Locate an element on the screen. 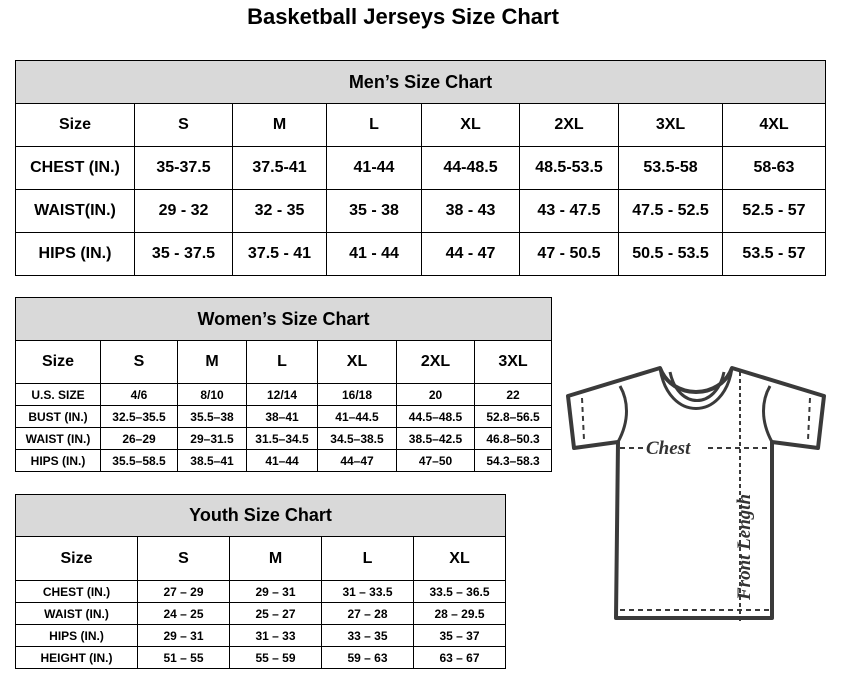  table-cell: 26–29 is located at coordinates (139, 438).